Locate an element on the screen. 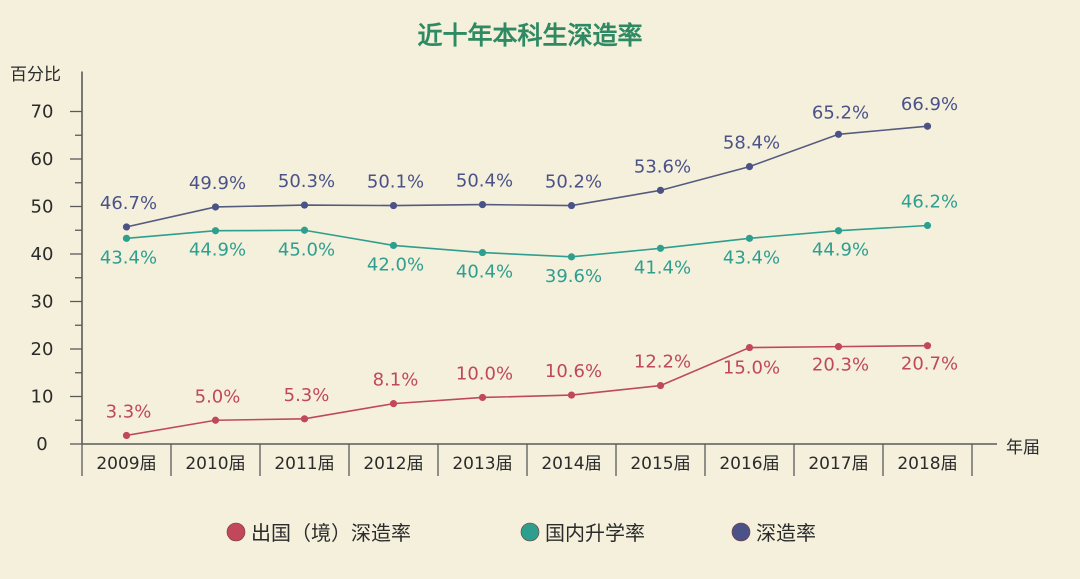  data-label: 42.0% is located at coordinates (395, 264).